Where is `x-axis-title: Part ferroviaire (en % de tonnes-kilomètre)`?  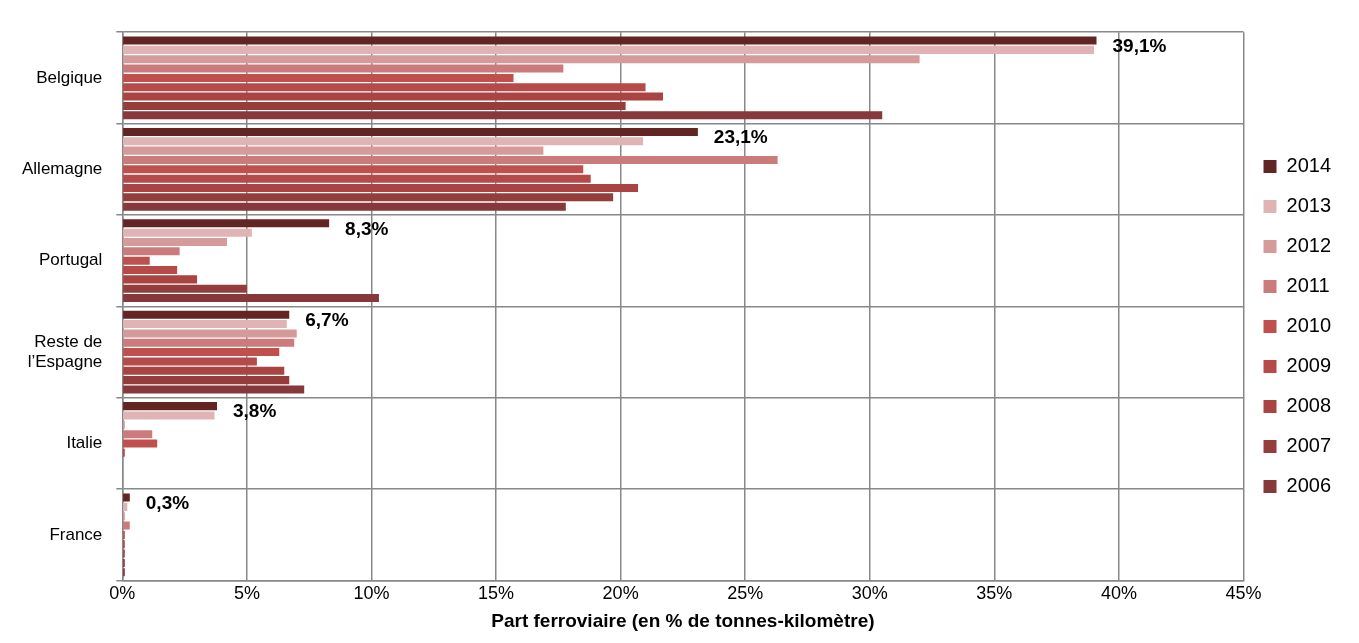
x-axis-title: Part ferroviaire (en % de tonnes-kilomètre) is located at coordinates (683, 620).